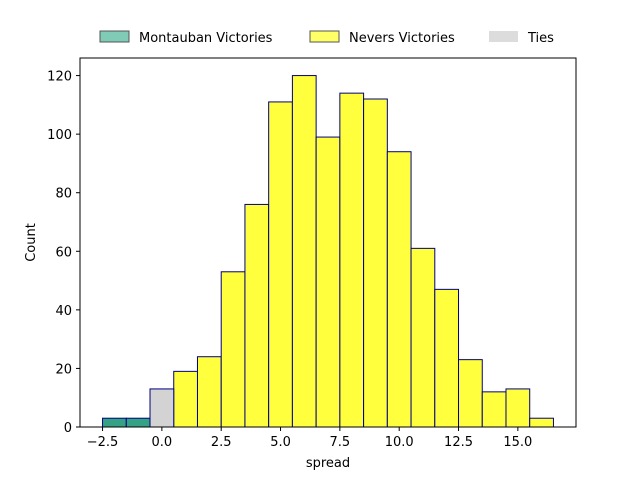  Describe the element at coordinates (402, 38) in the screenshot. I see `legend-label: Nevers Victories` at that location.